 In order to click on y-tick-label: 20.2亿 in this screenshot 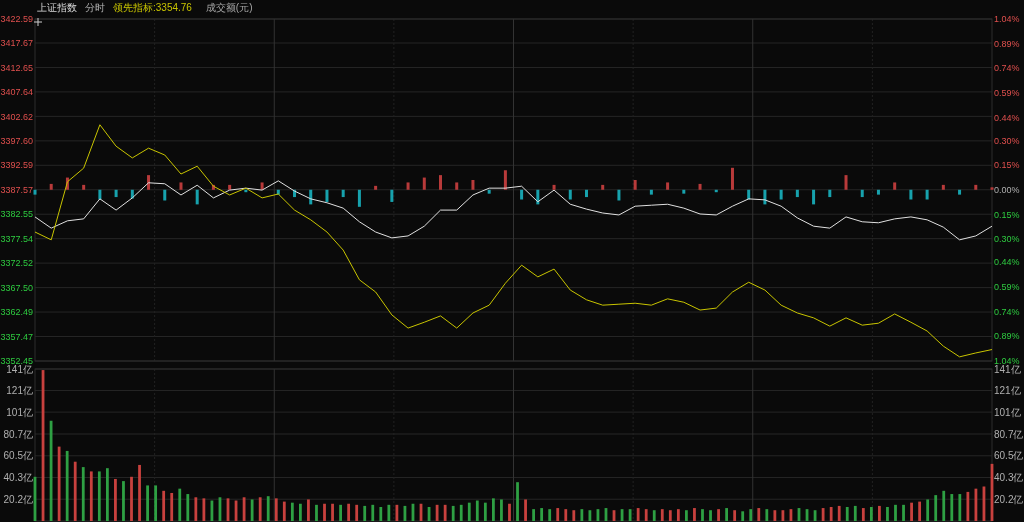, I will do `click(18, 499)`.